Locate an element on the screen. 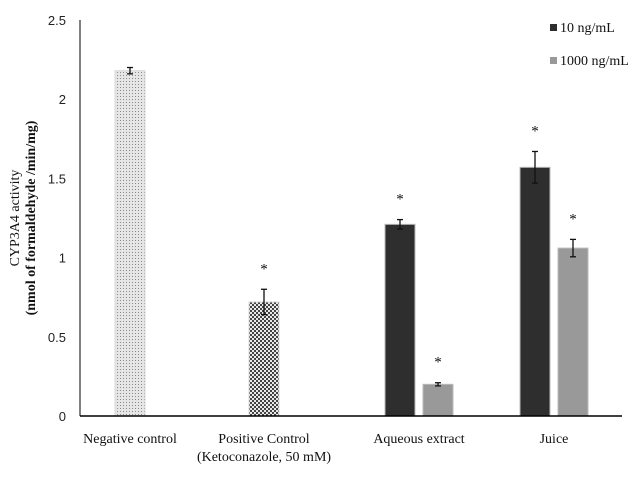 This screenshot has width=640, height=485. y-tick-label: 1 is located at coordinates (62, 258).